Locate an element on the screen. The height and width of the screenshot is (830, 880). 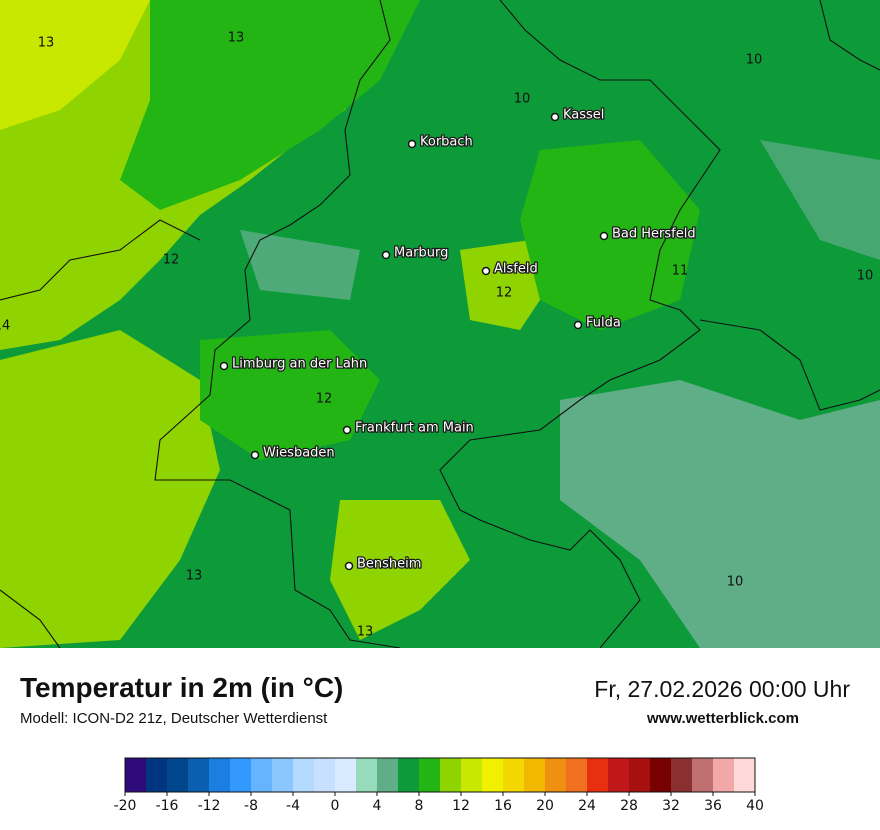
city-label: Bad Hersfeld is located at coordinates (654, 234).